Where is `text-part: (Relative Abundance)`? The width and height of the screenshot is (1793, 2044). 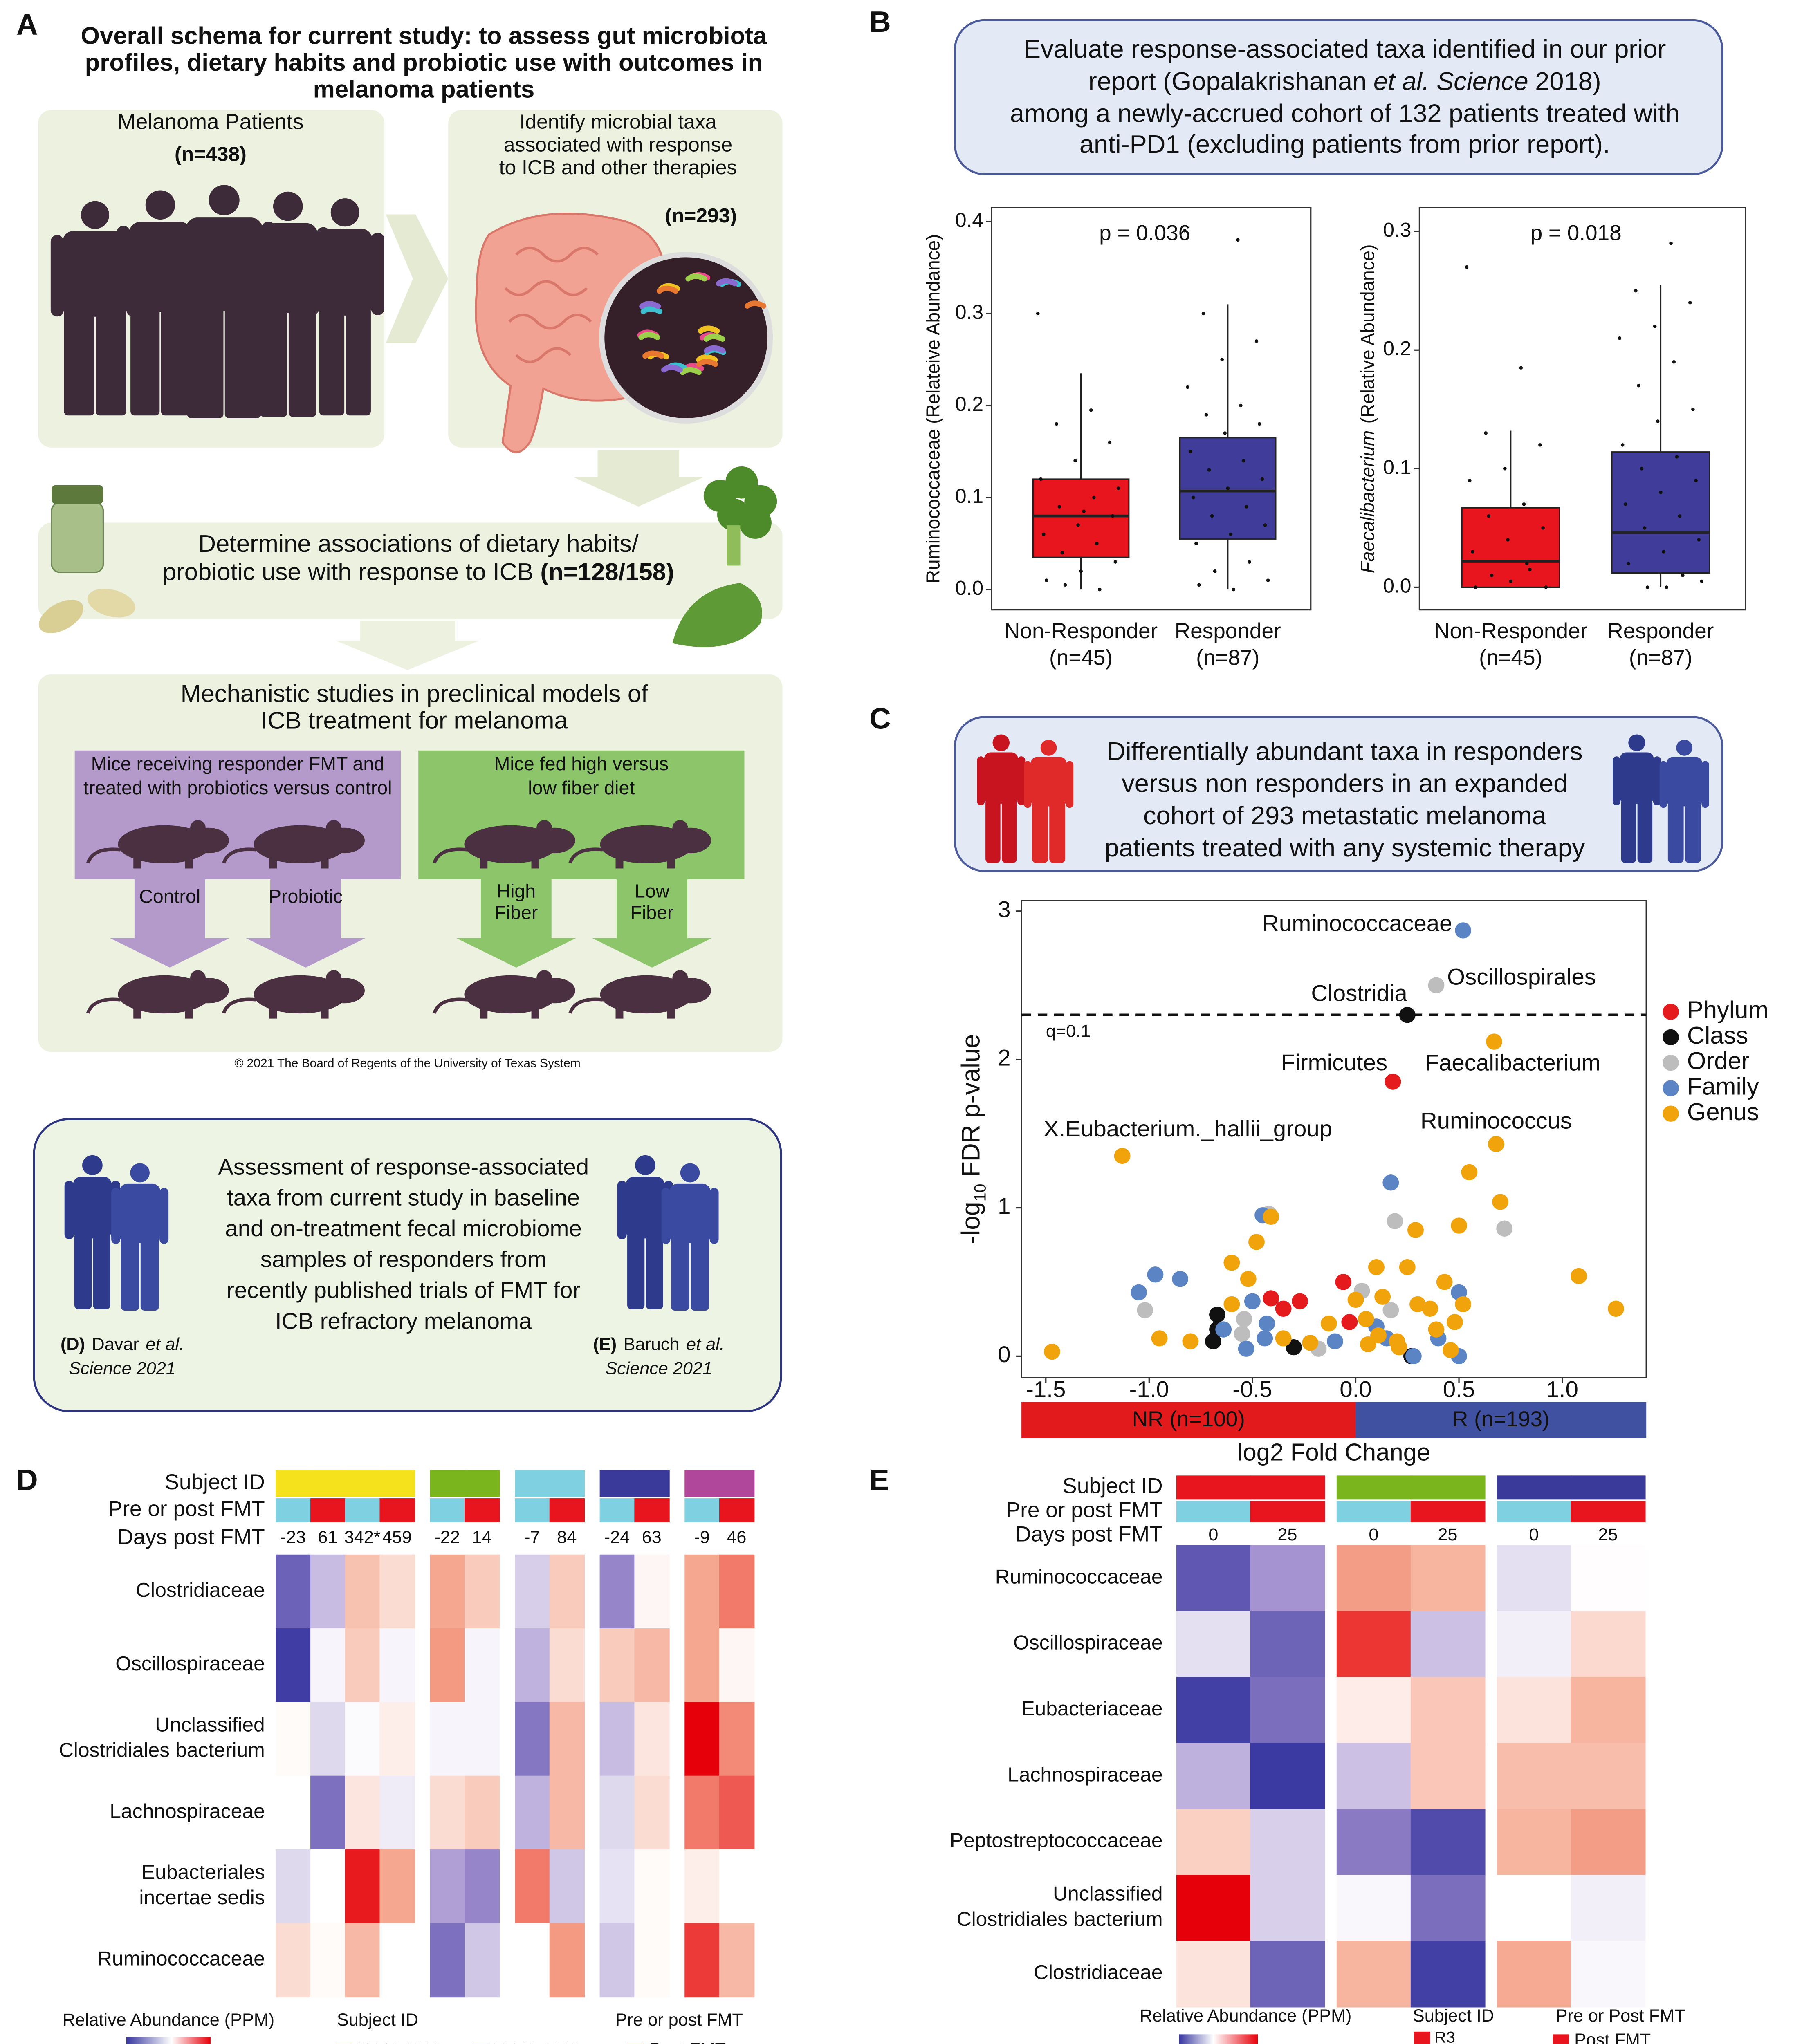 text-part: (Relative Abundance) is located at coordinates (1367, 334).